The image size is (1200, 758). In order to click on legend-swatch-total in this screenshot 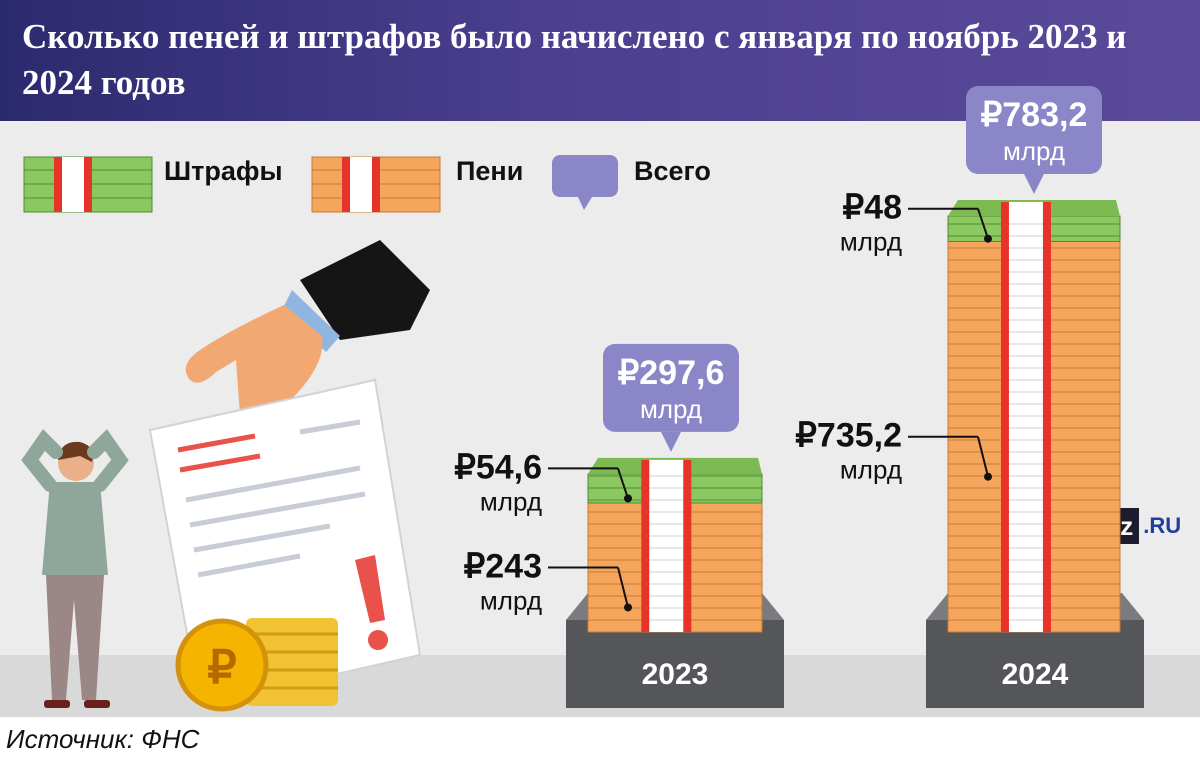, I will do `click(585, 182)`.